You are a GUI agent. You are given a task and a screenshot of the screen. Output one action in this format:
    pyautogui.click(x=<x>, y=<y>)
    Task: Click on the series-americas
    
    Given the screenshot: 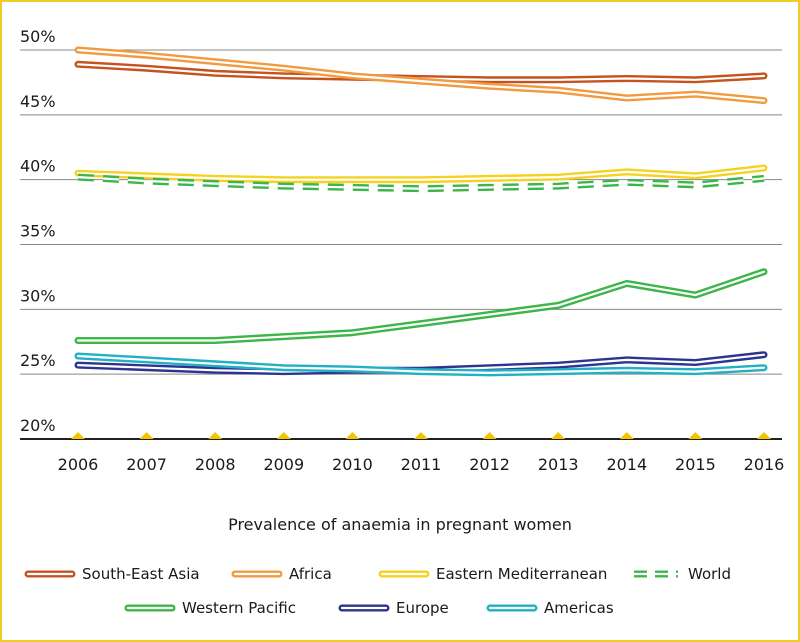 What is the action you would take?
    pyautogui.click(x=421, y=364)
    